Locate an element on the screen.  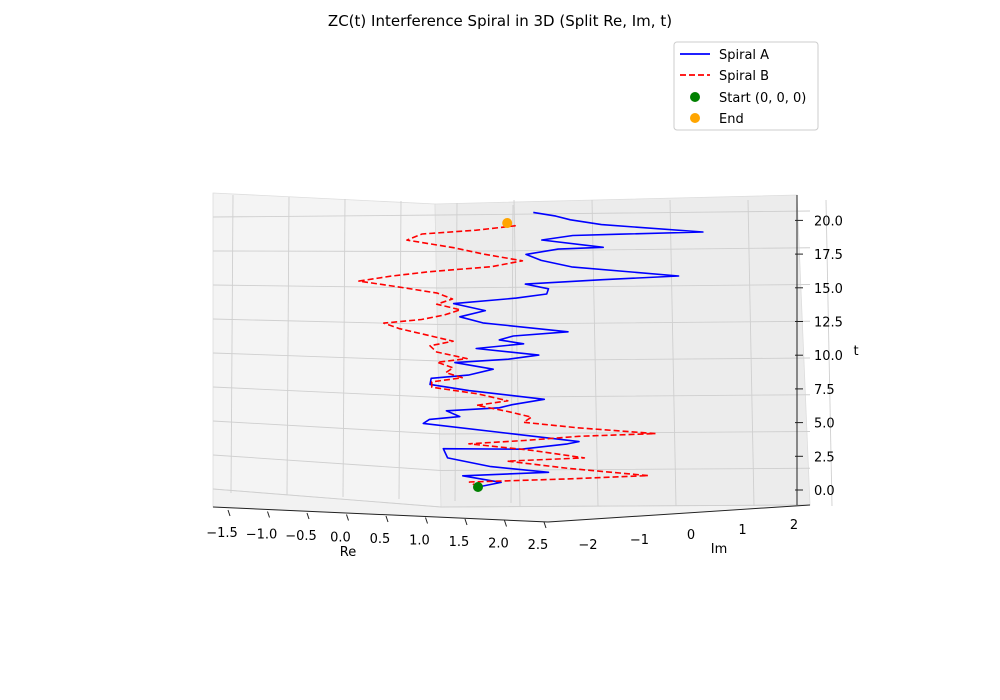
start-marker is located at coordinates (478, 487).